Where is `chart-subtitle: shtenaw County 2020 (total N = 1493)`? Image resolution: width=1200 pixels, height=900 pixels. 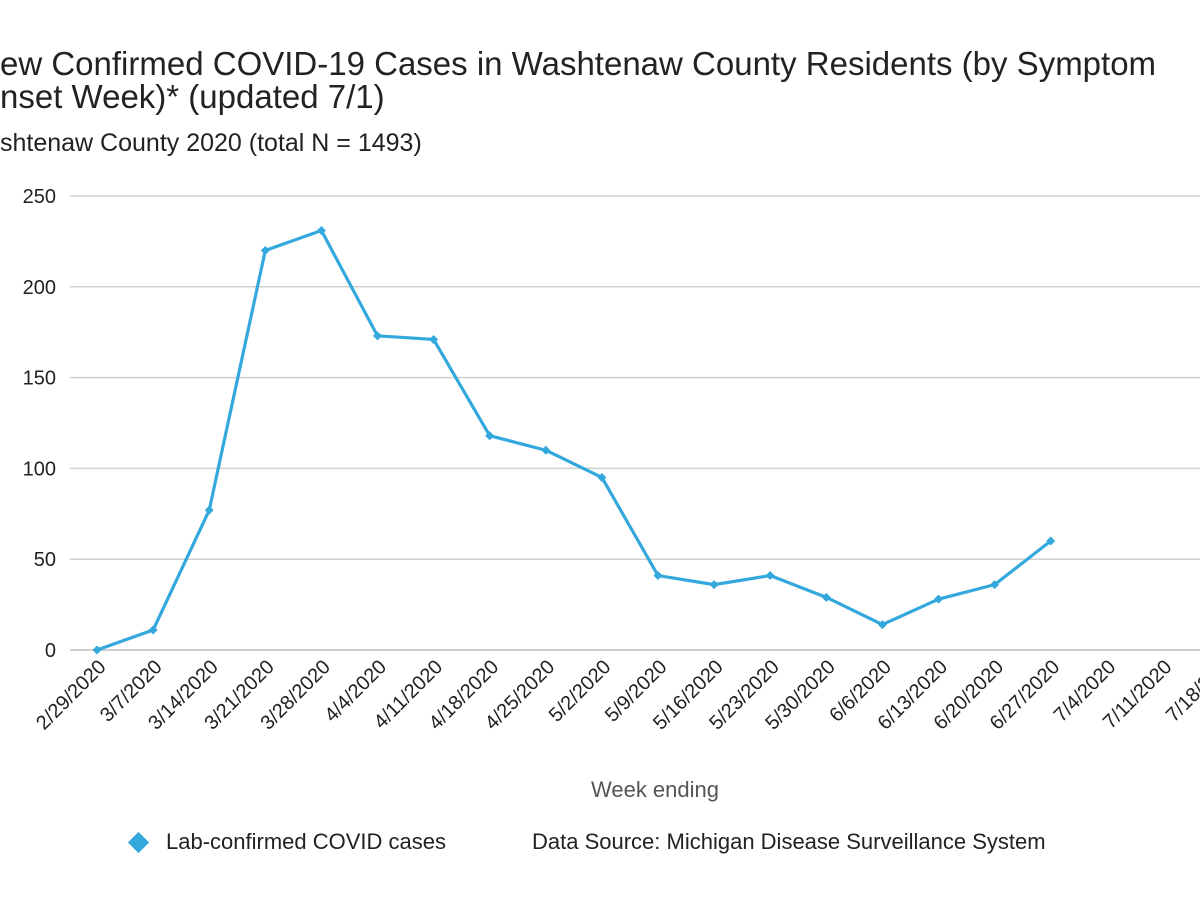 chart-subtitle: shtenaw County 2020 (total N = 1493) is located at coordinates (211, 143).